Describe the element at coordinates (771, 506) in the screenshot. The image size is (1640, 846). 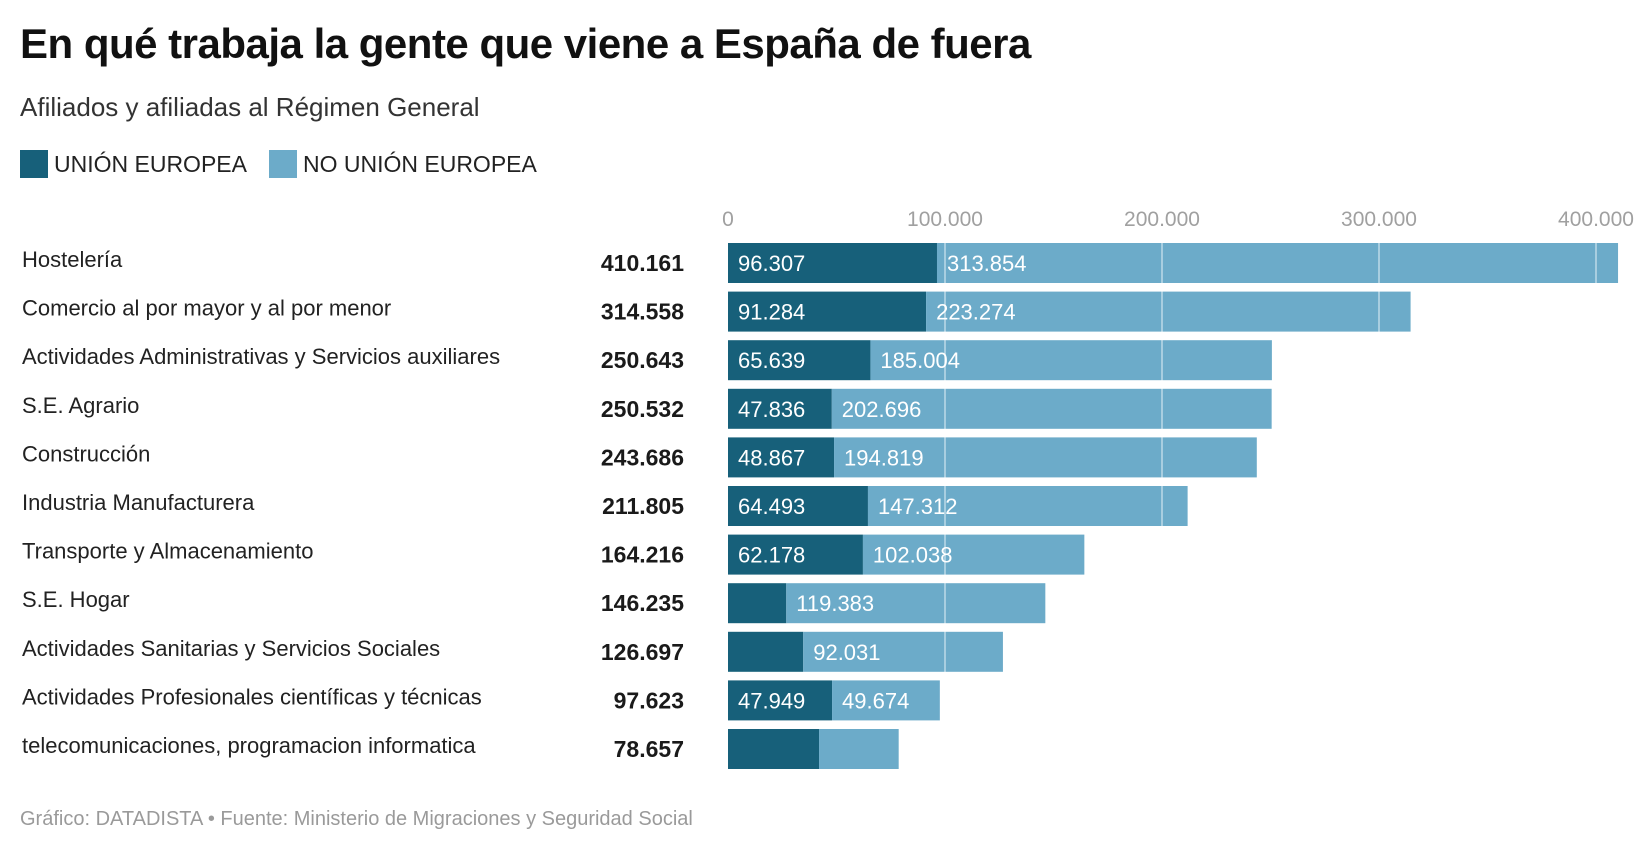
I see `data-label: 64.493` at that location.